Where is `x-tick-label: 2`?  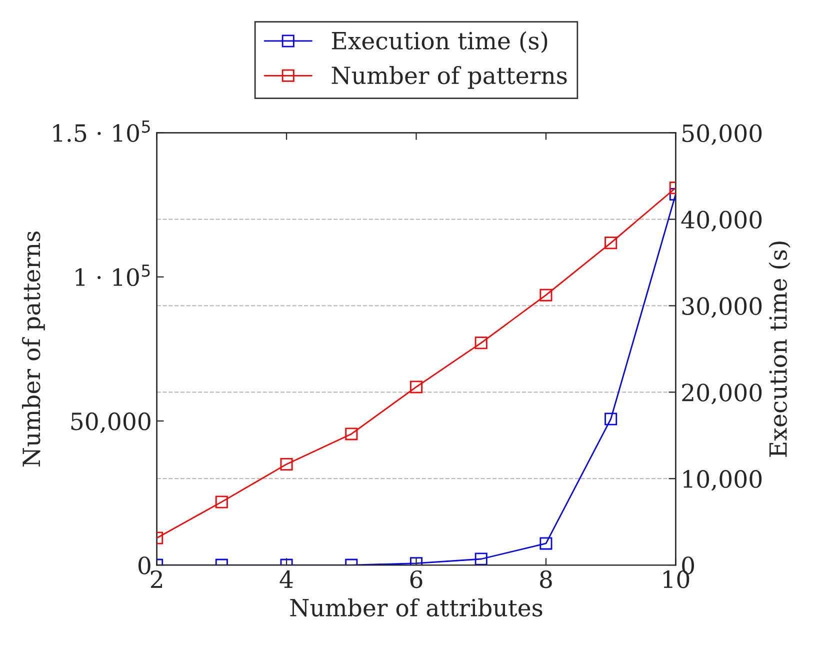 x-tick-label: 2 is located at coordinates (156, 579).